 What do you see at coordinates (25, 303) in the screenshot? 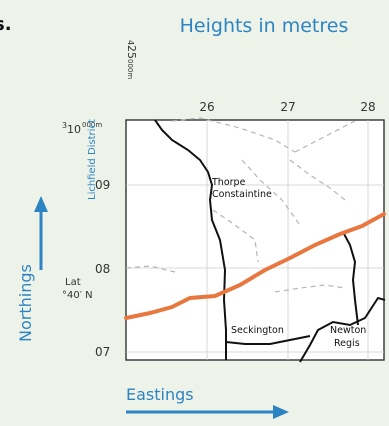
I see `northings-label: Northings` at bounding box center [25, 303].